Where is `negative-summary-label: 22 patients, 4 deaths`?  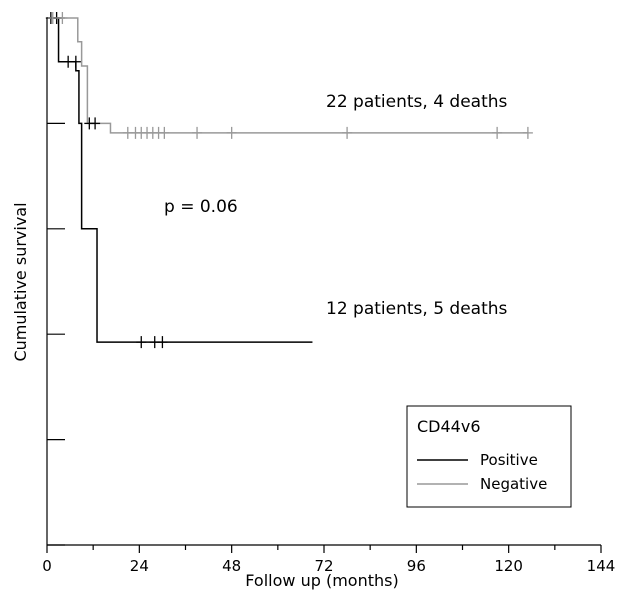
negative-summary-label: 22 patients, 4 deaths is located at coordinates (417, 102).